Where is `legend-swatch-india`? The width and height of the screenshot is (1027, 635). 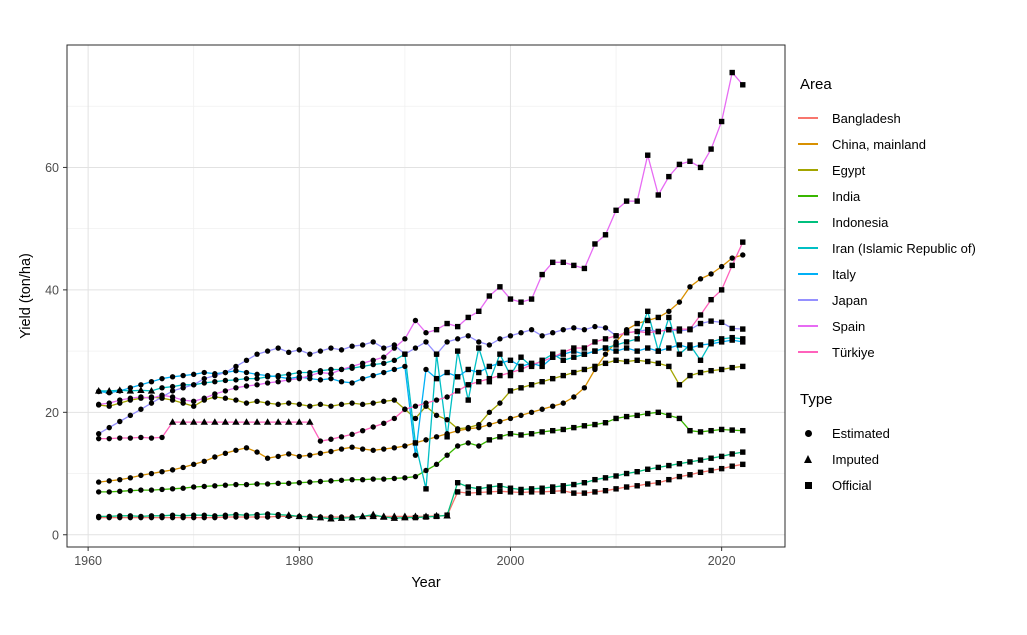
legend-swatch-india is located at coordinates (808, 196).